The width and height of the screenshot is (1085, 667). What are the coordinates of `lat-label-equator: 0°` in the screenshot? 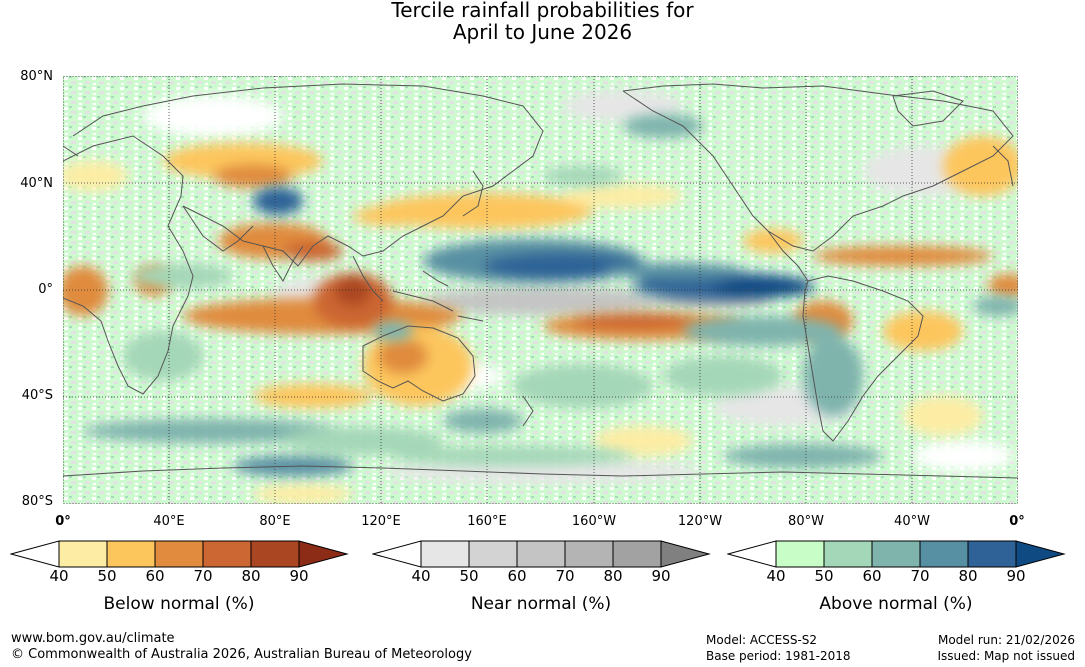 It's located at (45, 289).